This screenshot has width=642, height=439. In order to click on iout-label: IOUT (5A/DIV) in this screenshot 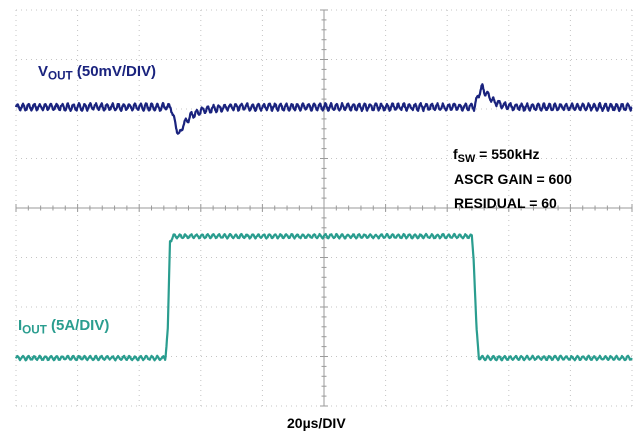, I will do `click(63, 327)`.